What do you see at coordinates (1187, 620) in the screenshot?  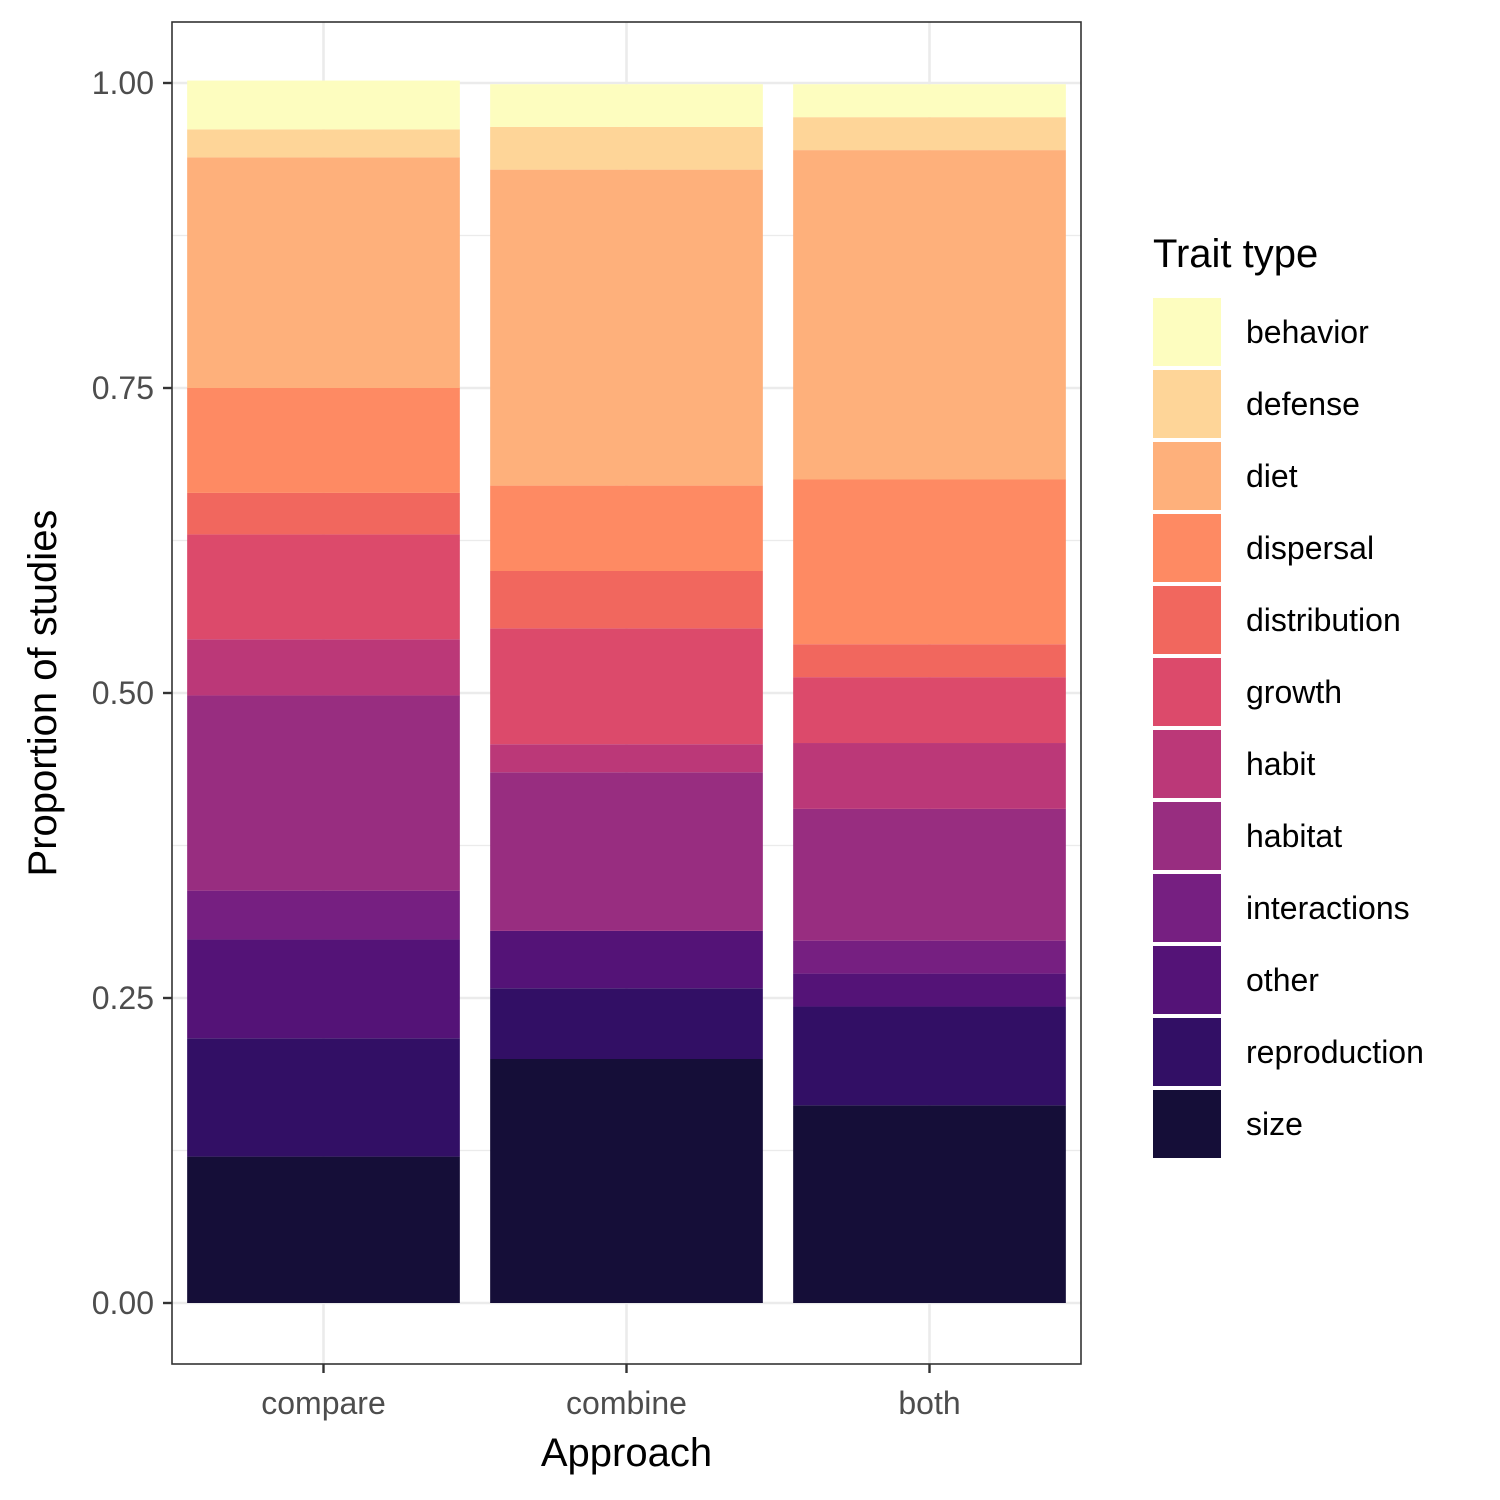 I see `legend-key-distribution` at bounding box center [1187, 620].